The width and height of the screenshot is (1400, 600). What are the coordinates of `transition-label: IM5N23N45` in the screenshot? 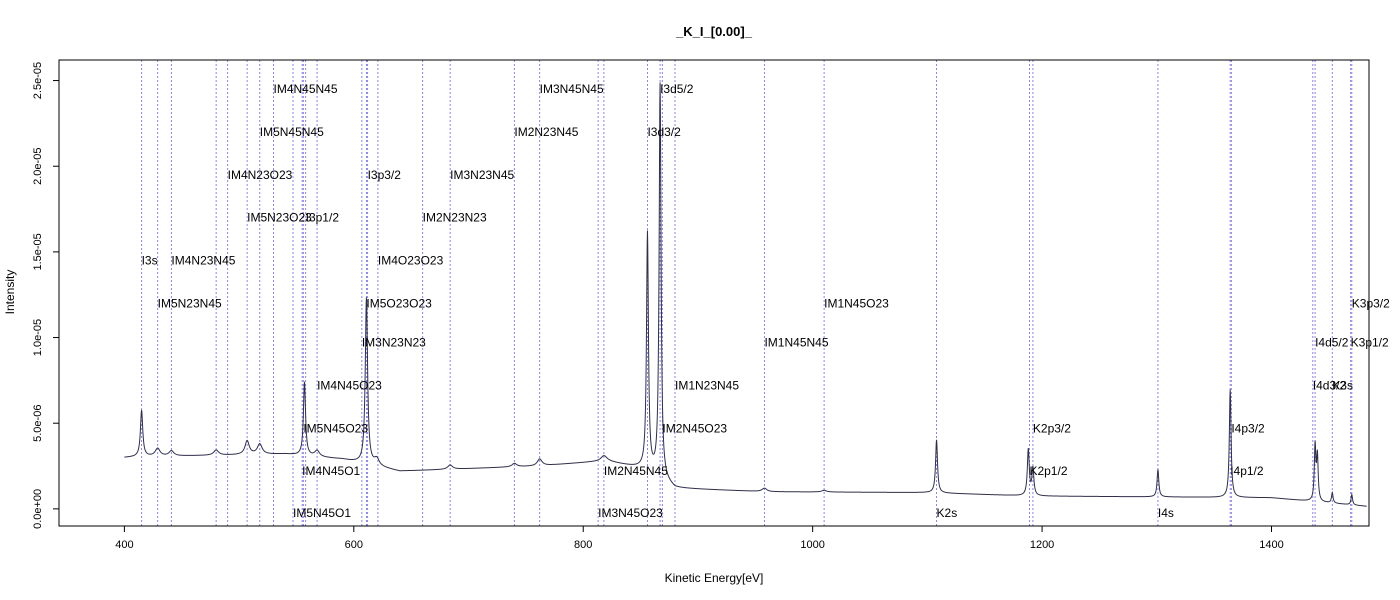 It's located at (190, 303).